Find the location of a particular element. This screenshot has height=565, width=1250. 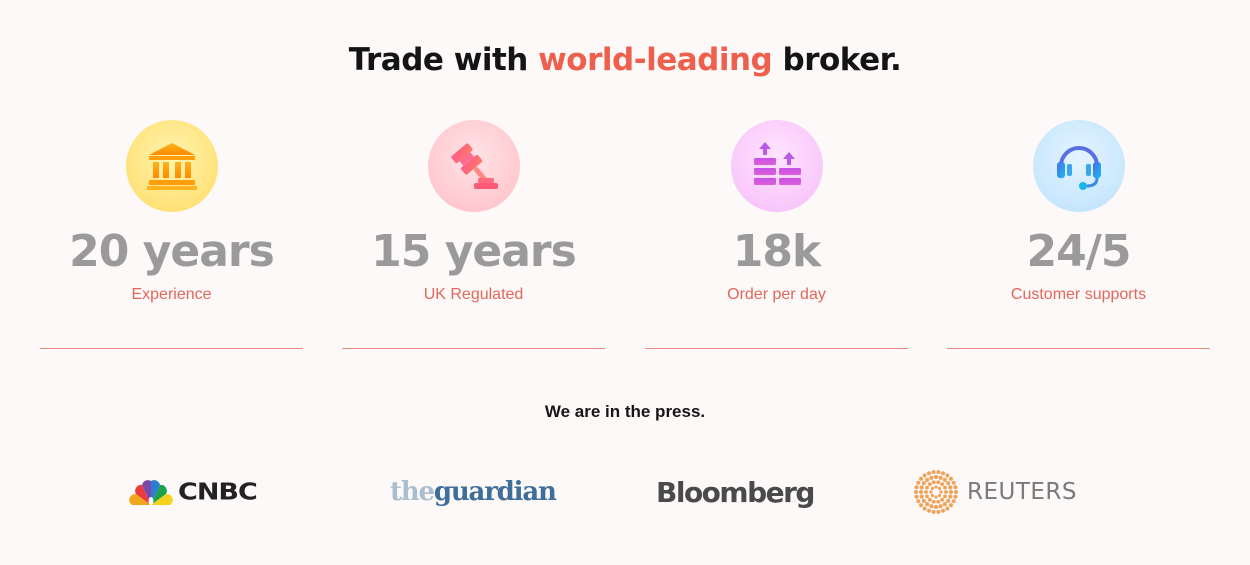

reuters-logo: REUTERS is located at coordinates (995, 492).